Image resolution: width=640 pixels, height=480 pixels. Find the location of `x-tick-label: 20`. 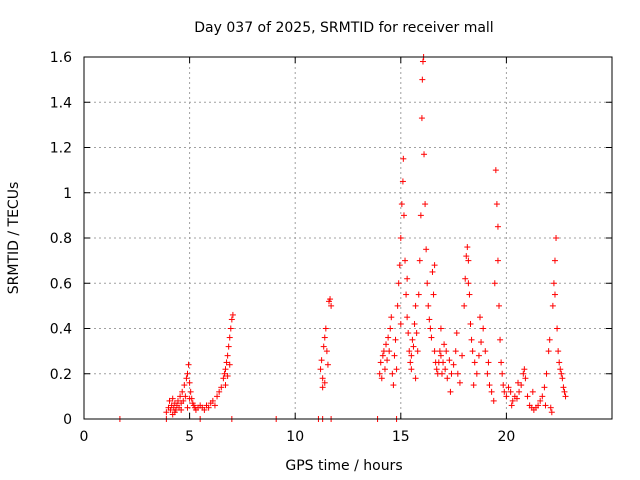

x-tick-label: 20 is located at coordinates (506, 437).